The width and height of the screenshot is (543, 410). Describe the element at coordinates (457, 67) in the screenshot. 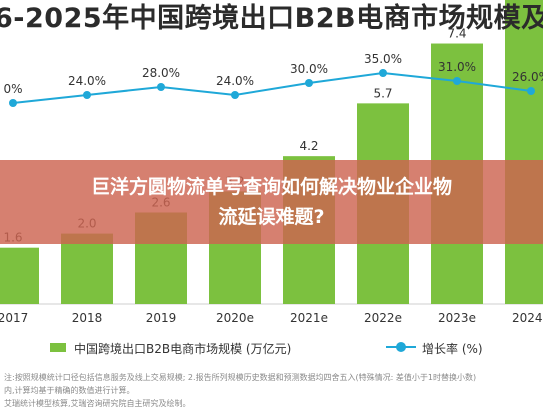

I see `growth-rate-label-2023e: 31.0%` at that location.